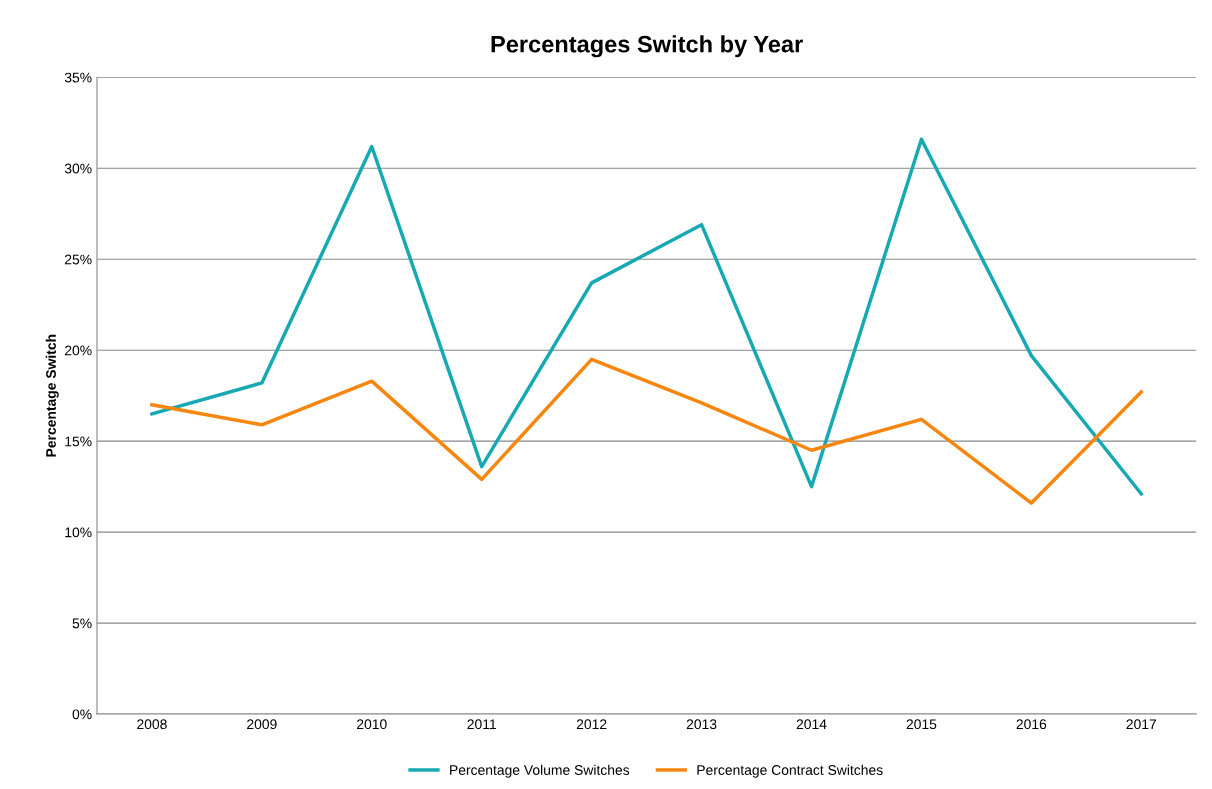  What do you see at coordinates (82, 623) in the screenshot?
I see `y-tick-label: 5%` at bounding box center [82, 623].